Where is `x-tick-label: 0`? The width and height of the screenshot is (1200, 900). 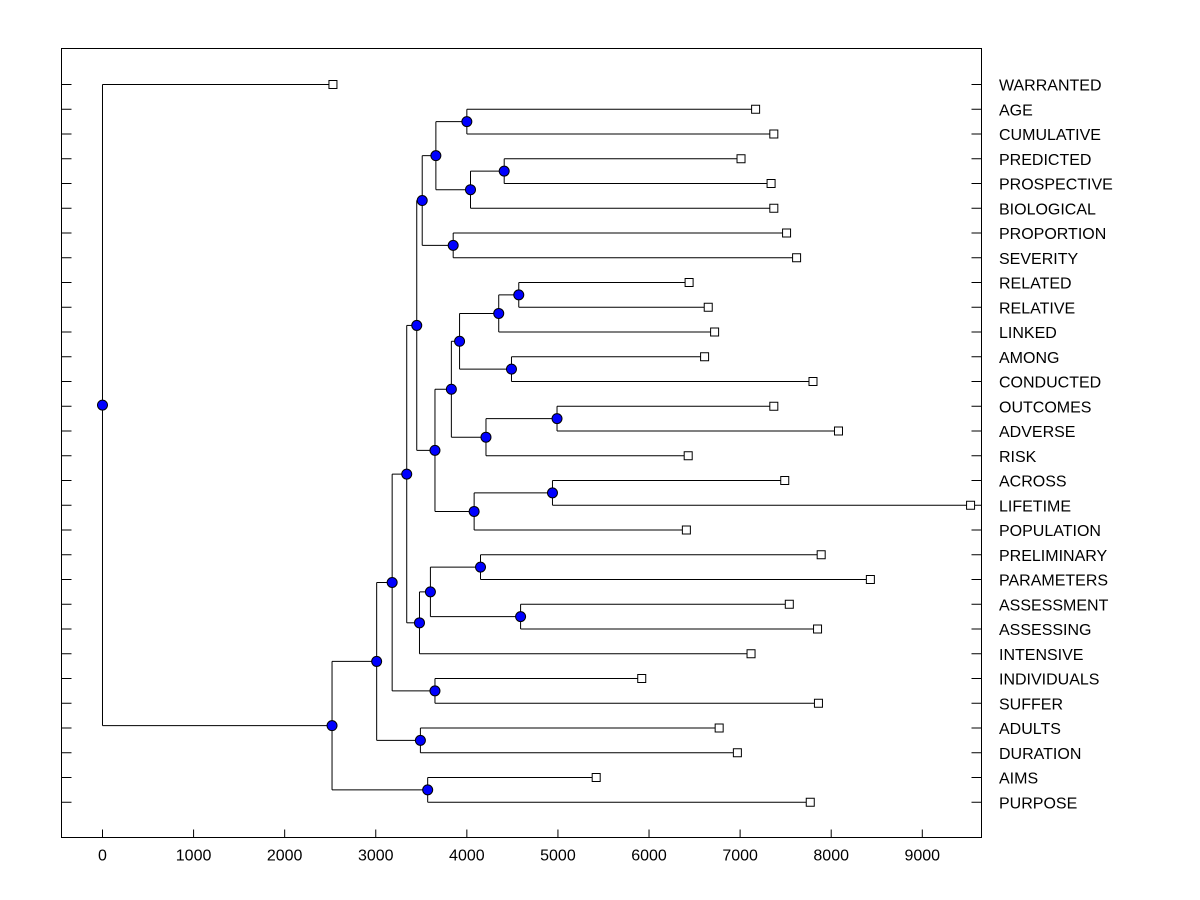 x-tick-label: 0 is located at coordinates (102, 856).